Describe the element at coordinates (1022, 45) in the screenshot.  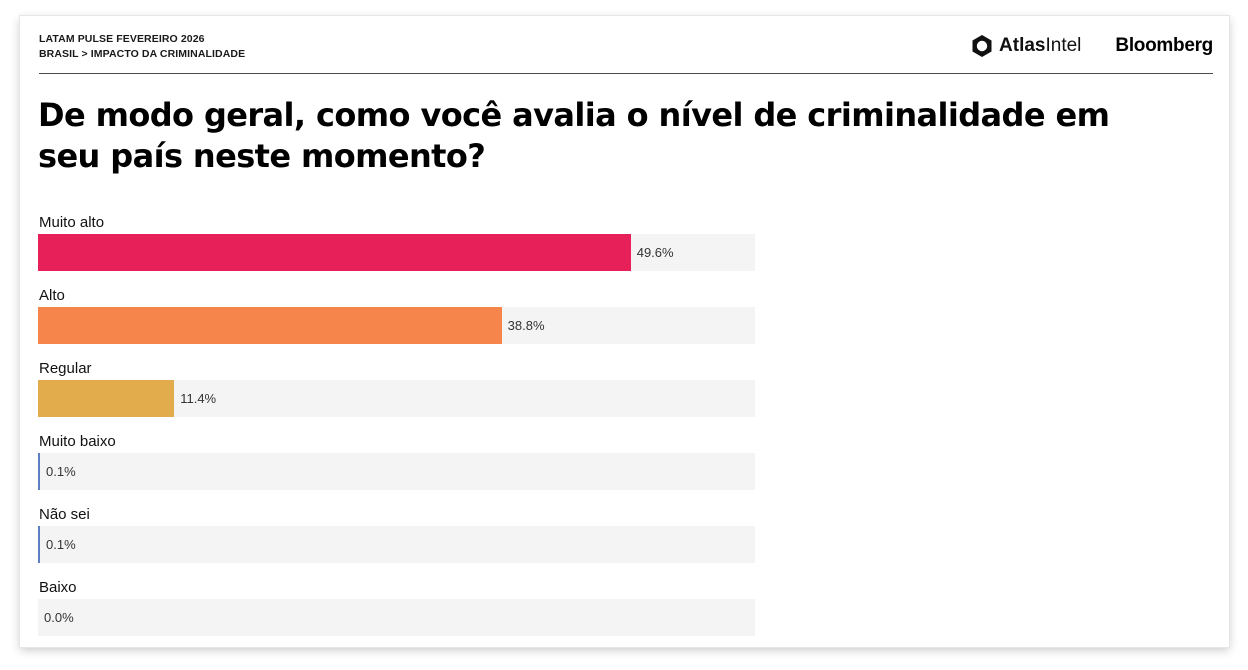
I see `atlasintel-logo-bold: Atlas` at that location.